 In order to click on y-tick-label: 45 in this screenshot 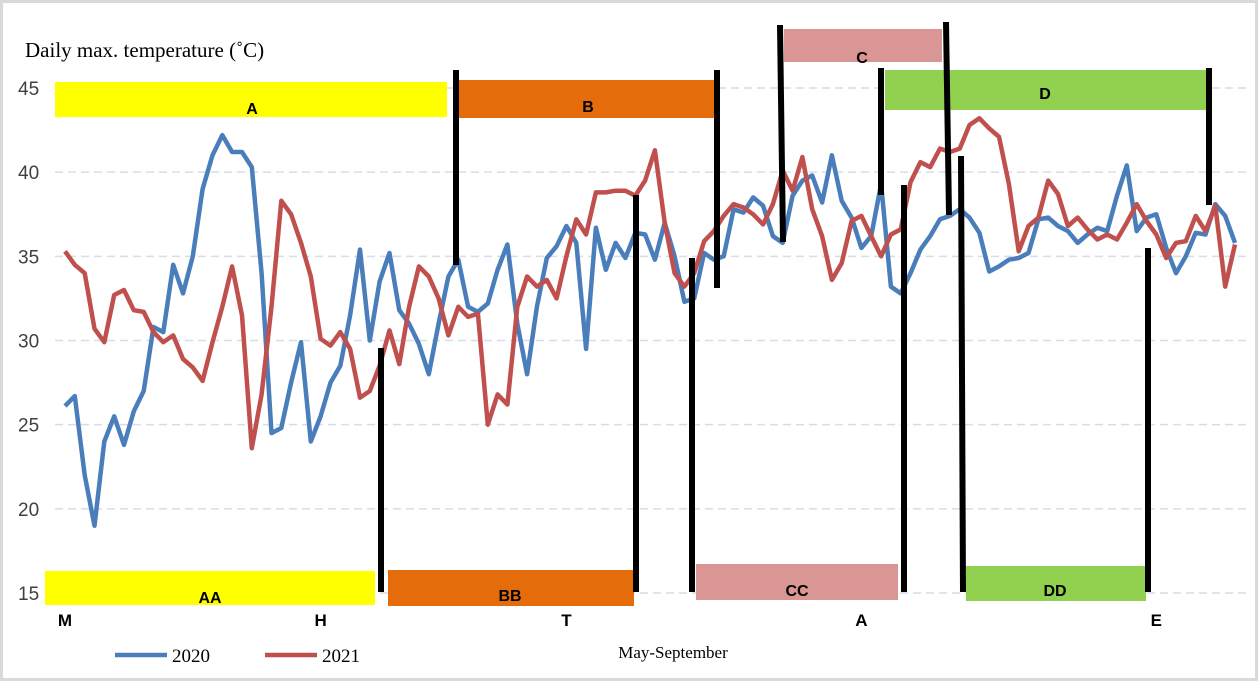, I will do `click(28, 89)`.